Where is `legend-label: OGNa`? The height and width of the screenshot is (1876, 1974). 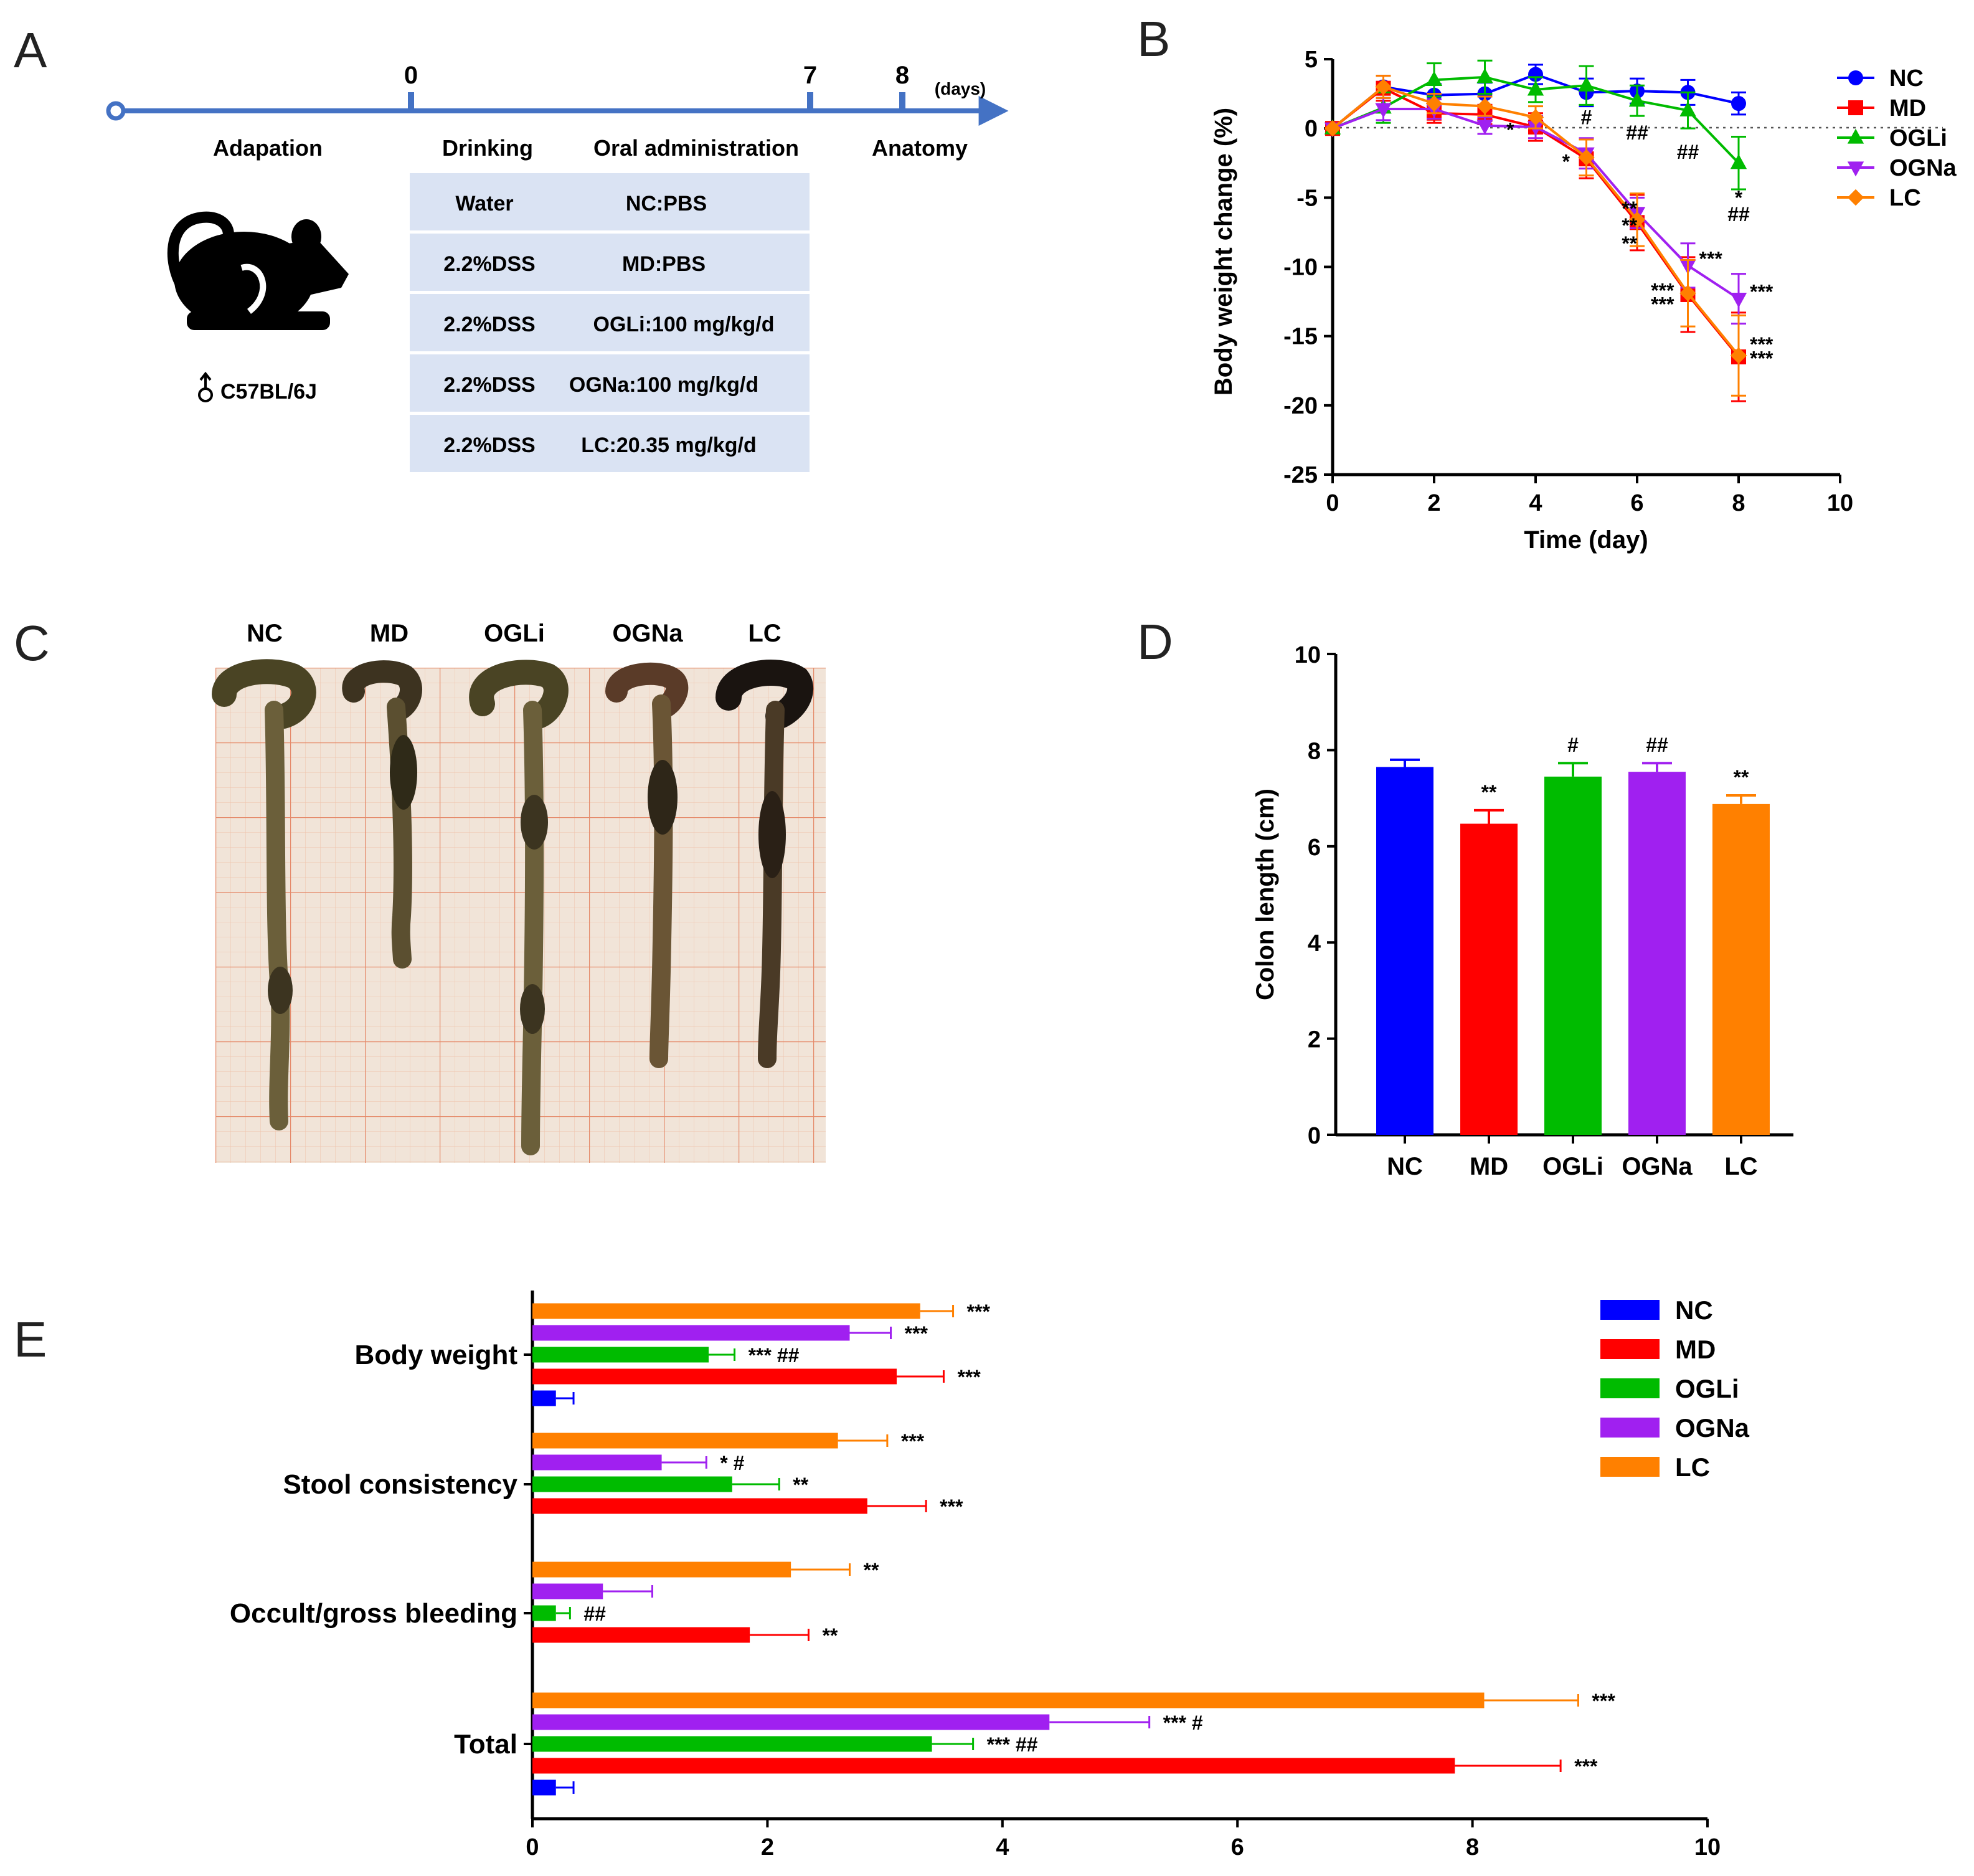 legend-label: OGNa is located at coordinates (1712, 1428).